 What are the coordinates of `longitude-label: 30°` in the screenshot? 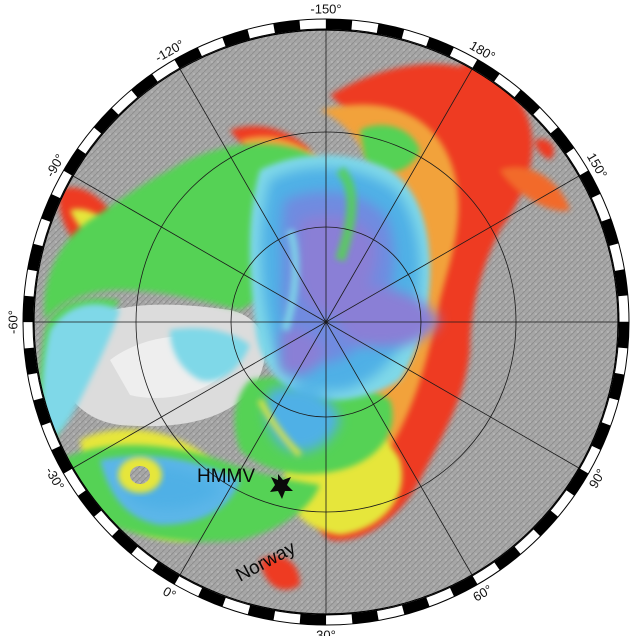 It's located at (326, 632).